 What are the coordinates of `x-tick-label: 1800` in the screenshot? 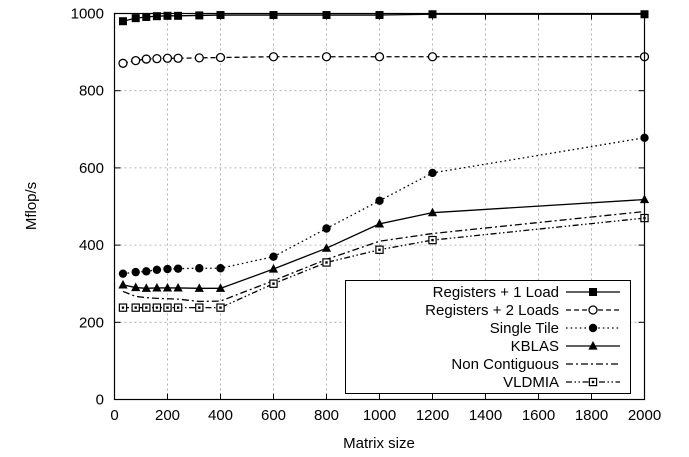 It's located at (591, 415).